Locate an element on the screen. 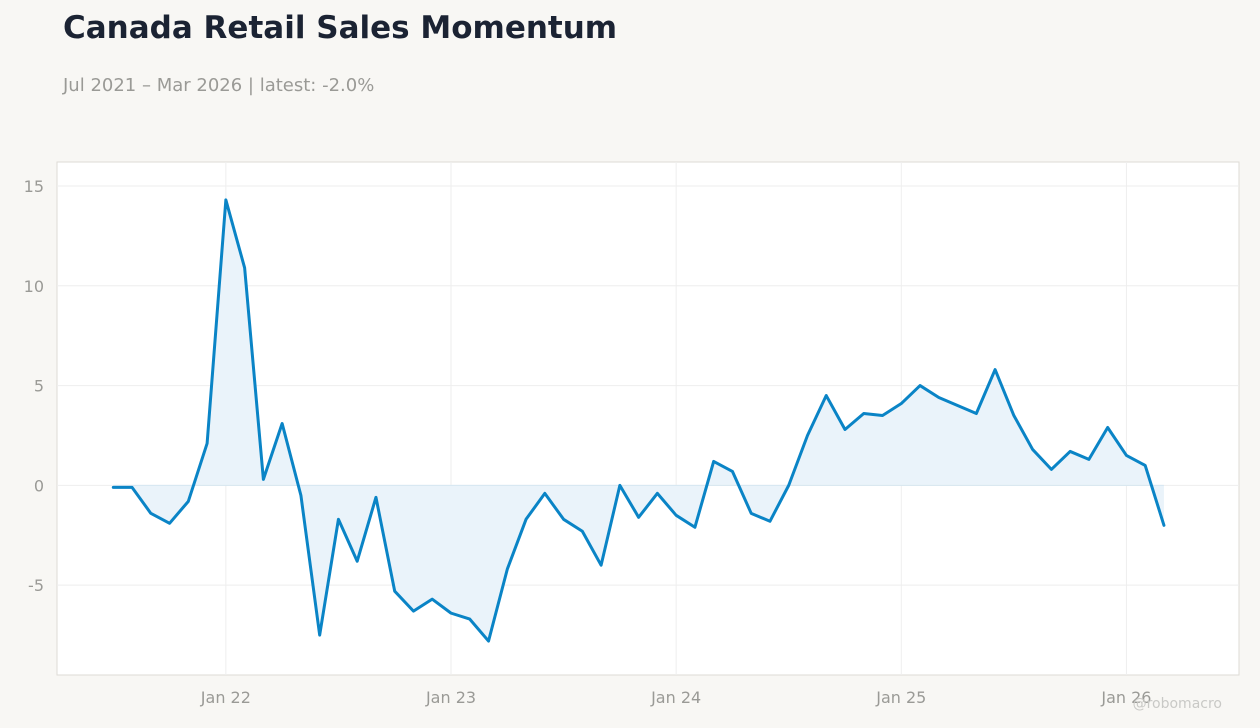  x-tick-label: Jan 25 is located at coordinates (900, 697).